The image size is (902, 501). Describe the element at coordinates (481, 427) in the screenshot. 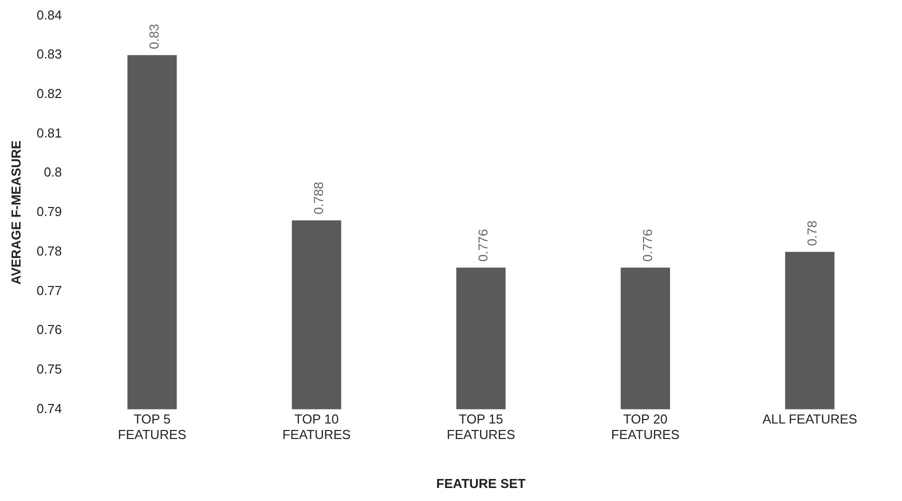

I see `x-tick-label: TOP 15 FEATURES` at that location.